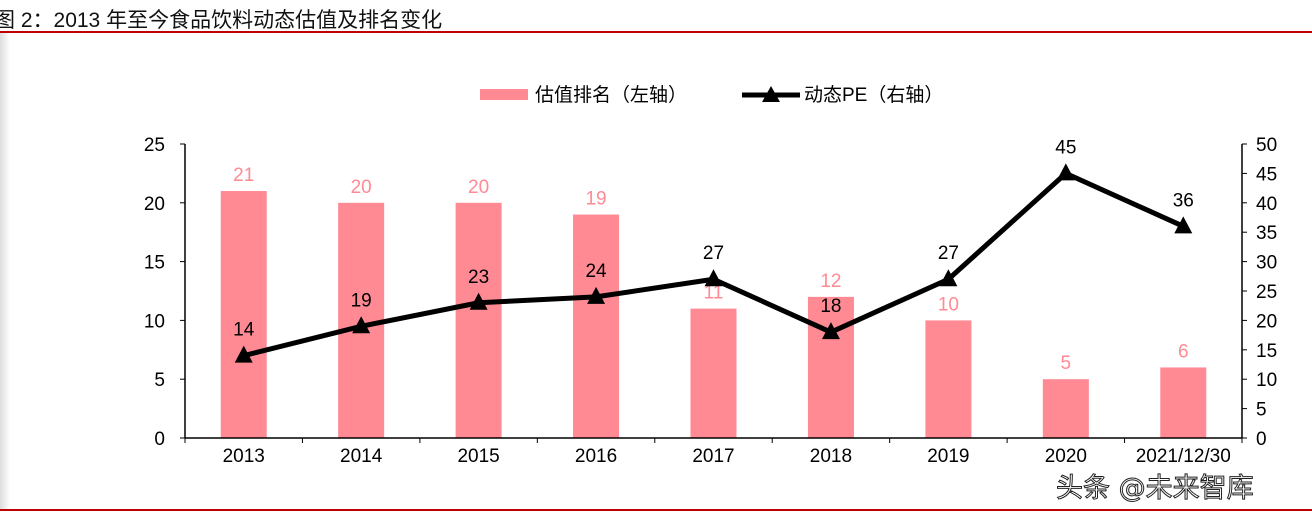  What do you see at coordinates (154, 263) in the screenshot?
I see `left-tick-label: 15` at bounding box center [154, 263].